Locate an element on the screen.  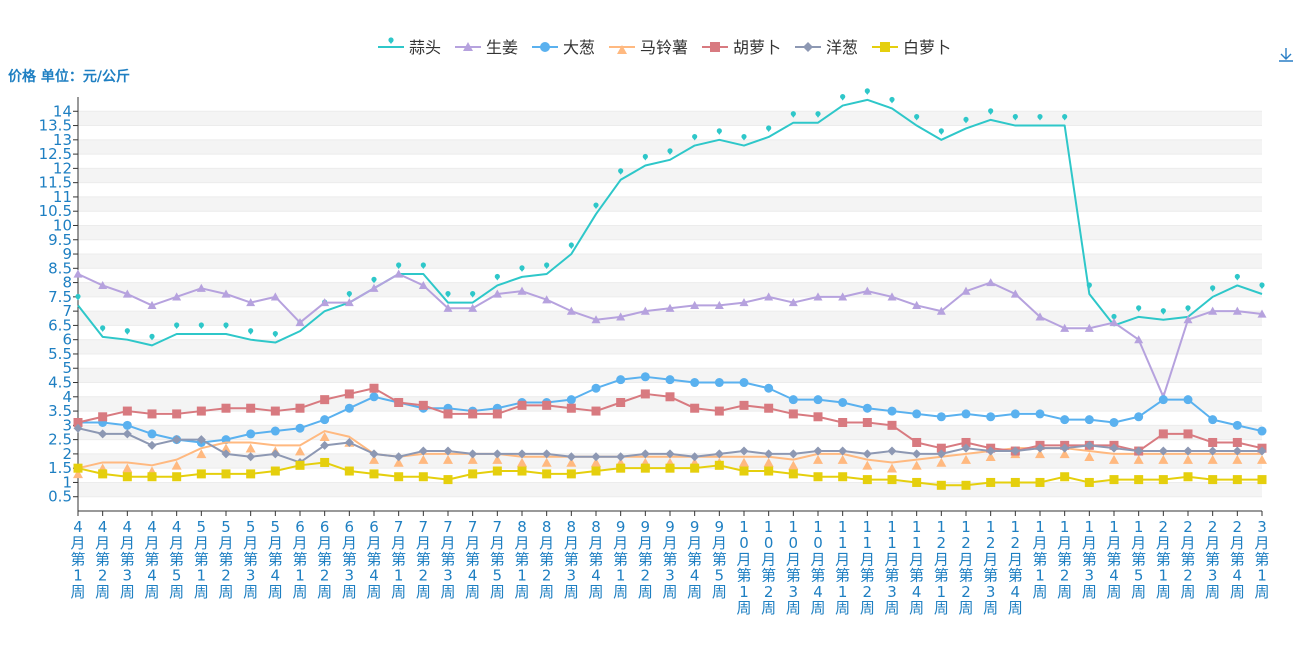
legend-item: 洋葱 is located at coordinates (826, 47).